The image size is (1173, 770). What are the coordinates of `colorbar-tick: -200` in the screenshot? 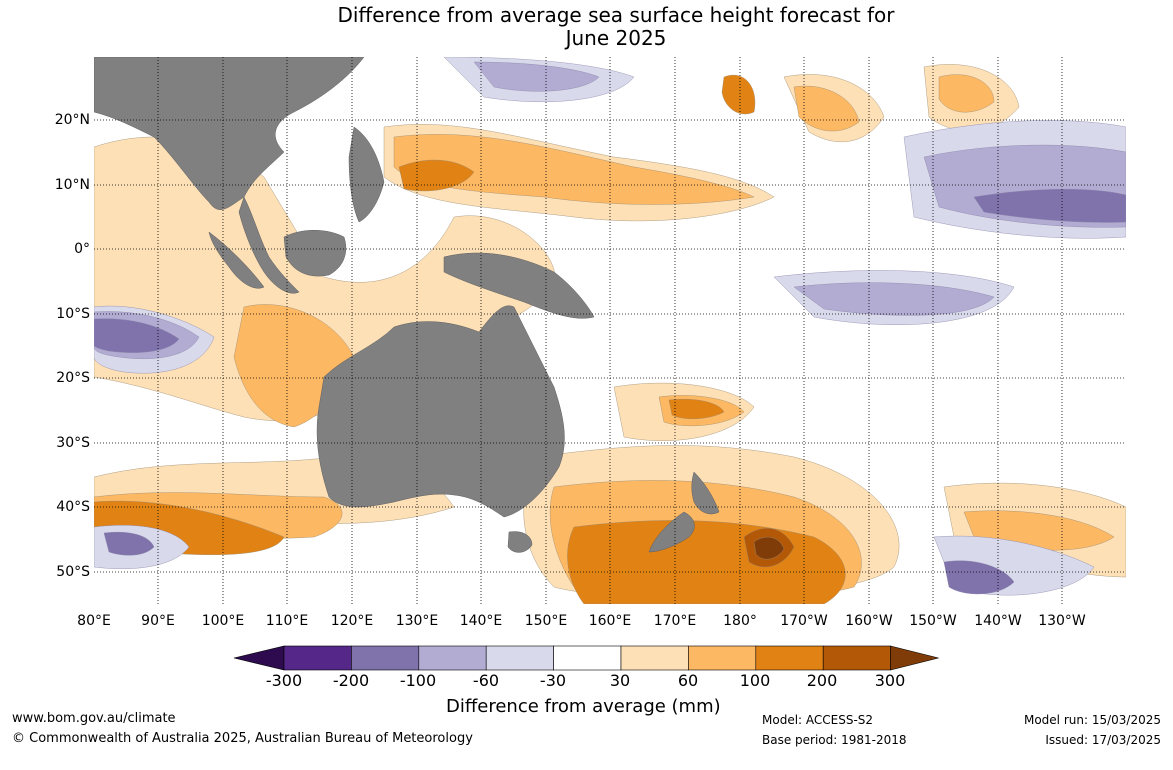 It's located at (351, 680).